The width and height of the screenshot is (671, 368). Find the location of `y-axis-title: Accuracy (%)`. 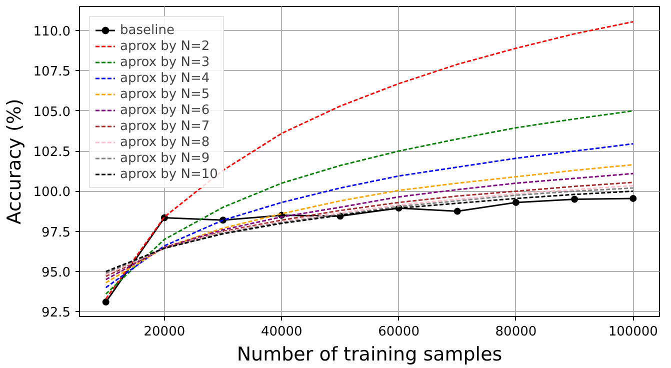

y-axis-title: Accuracy (%) is located at coordinates (14, 161).